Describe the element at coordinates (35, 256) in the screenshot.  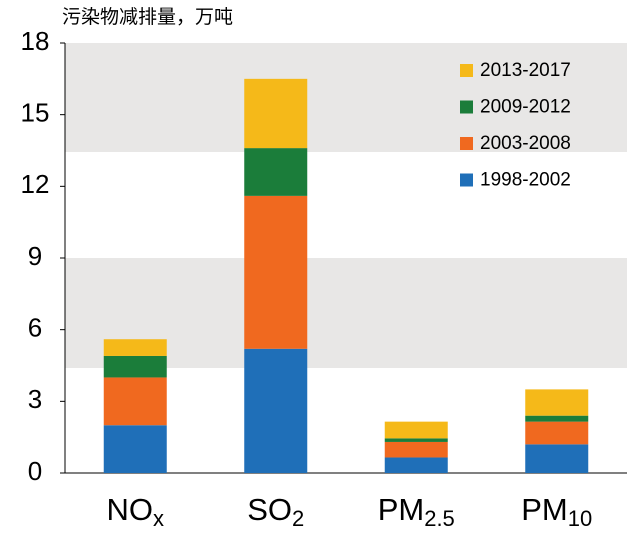
I see `y-tick-label: 9` at that location.